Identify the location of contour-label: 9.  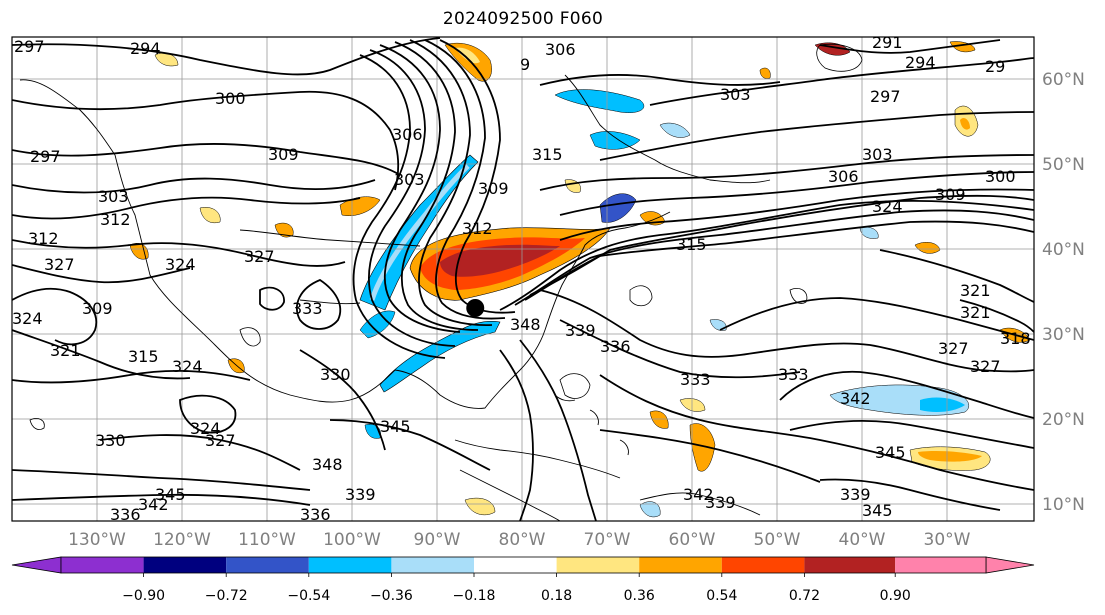
(525, 64).